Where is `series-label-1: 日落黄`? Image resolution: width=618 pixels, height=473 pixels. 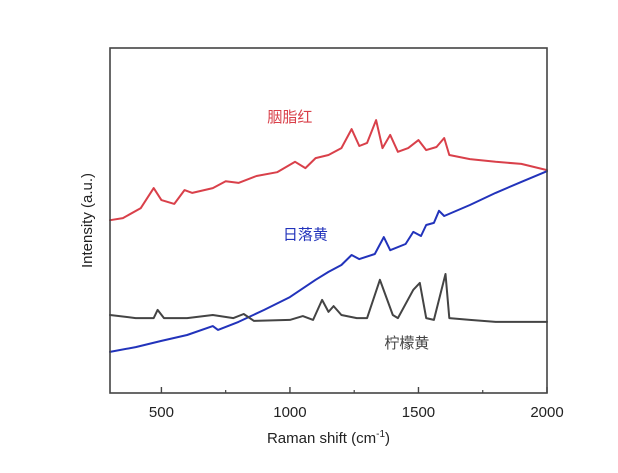
series-label-1: 日落黄 is located at coordinates (305, 234).